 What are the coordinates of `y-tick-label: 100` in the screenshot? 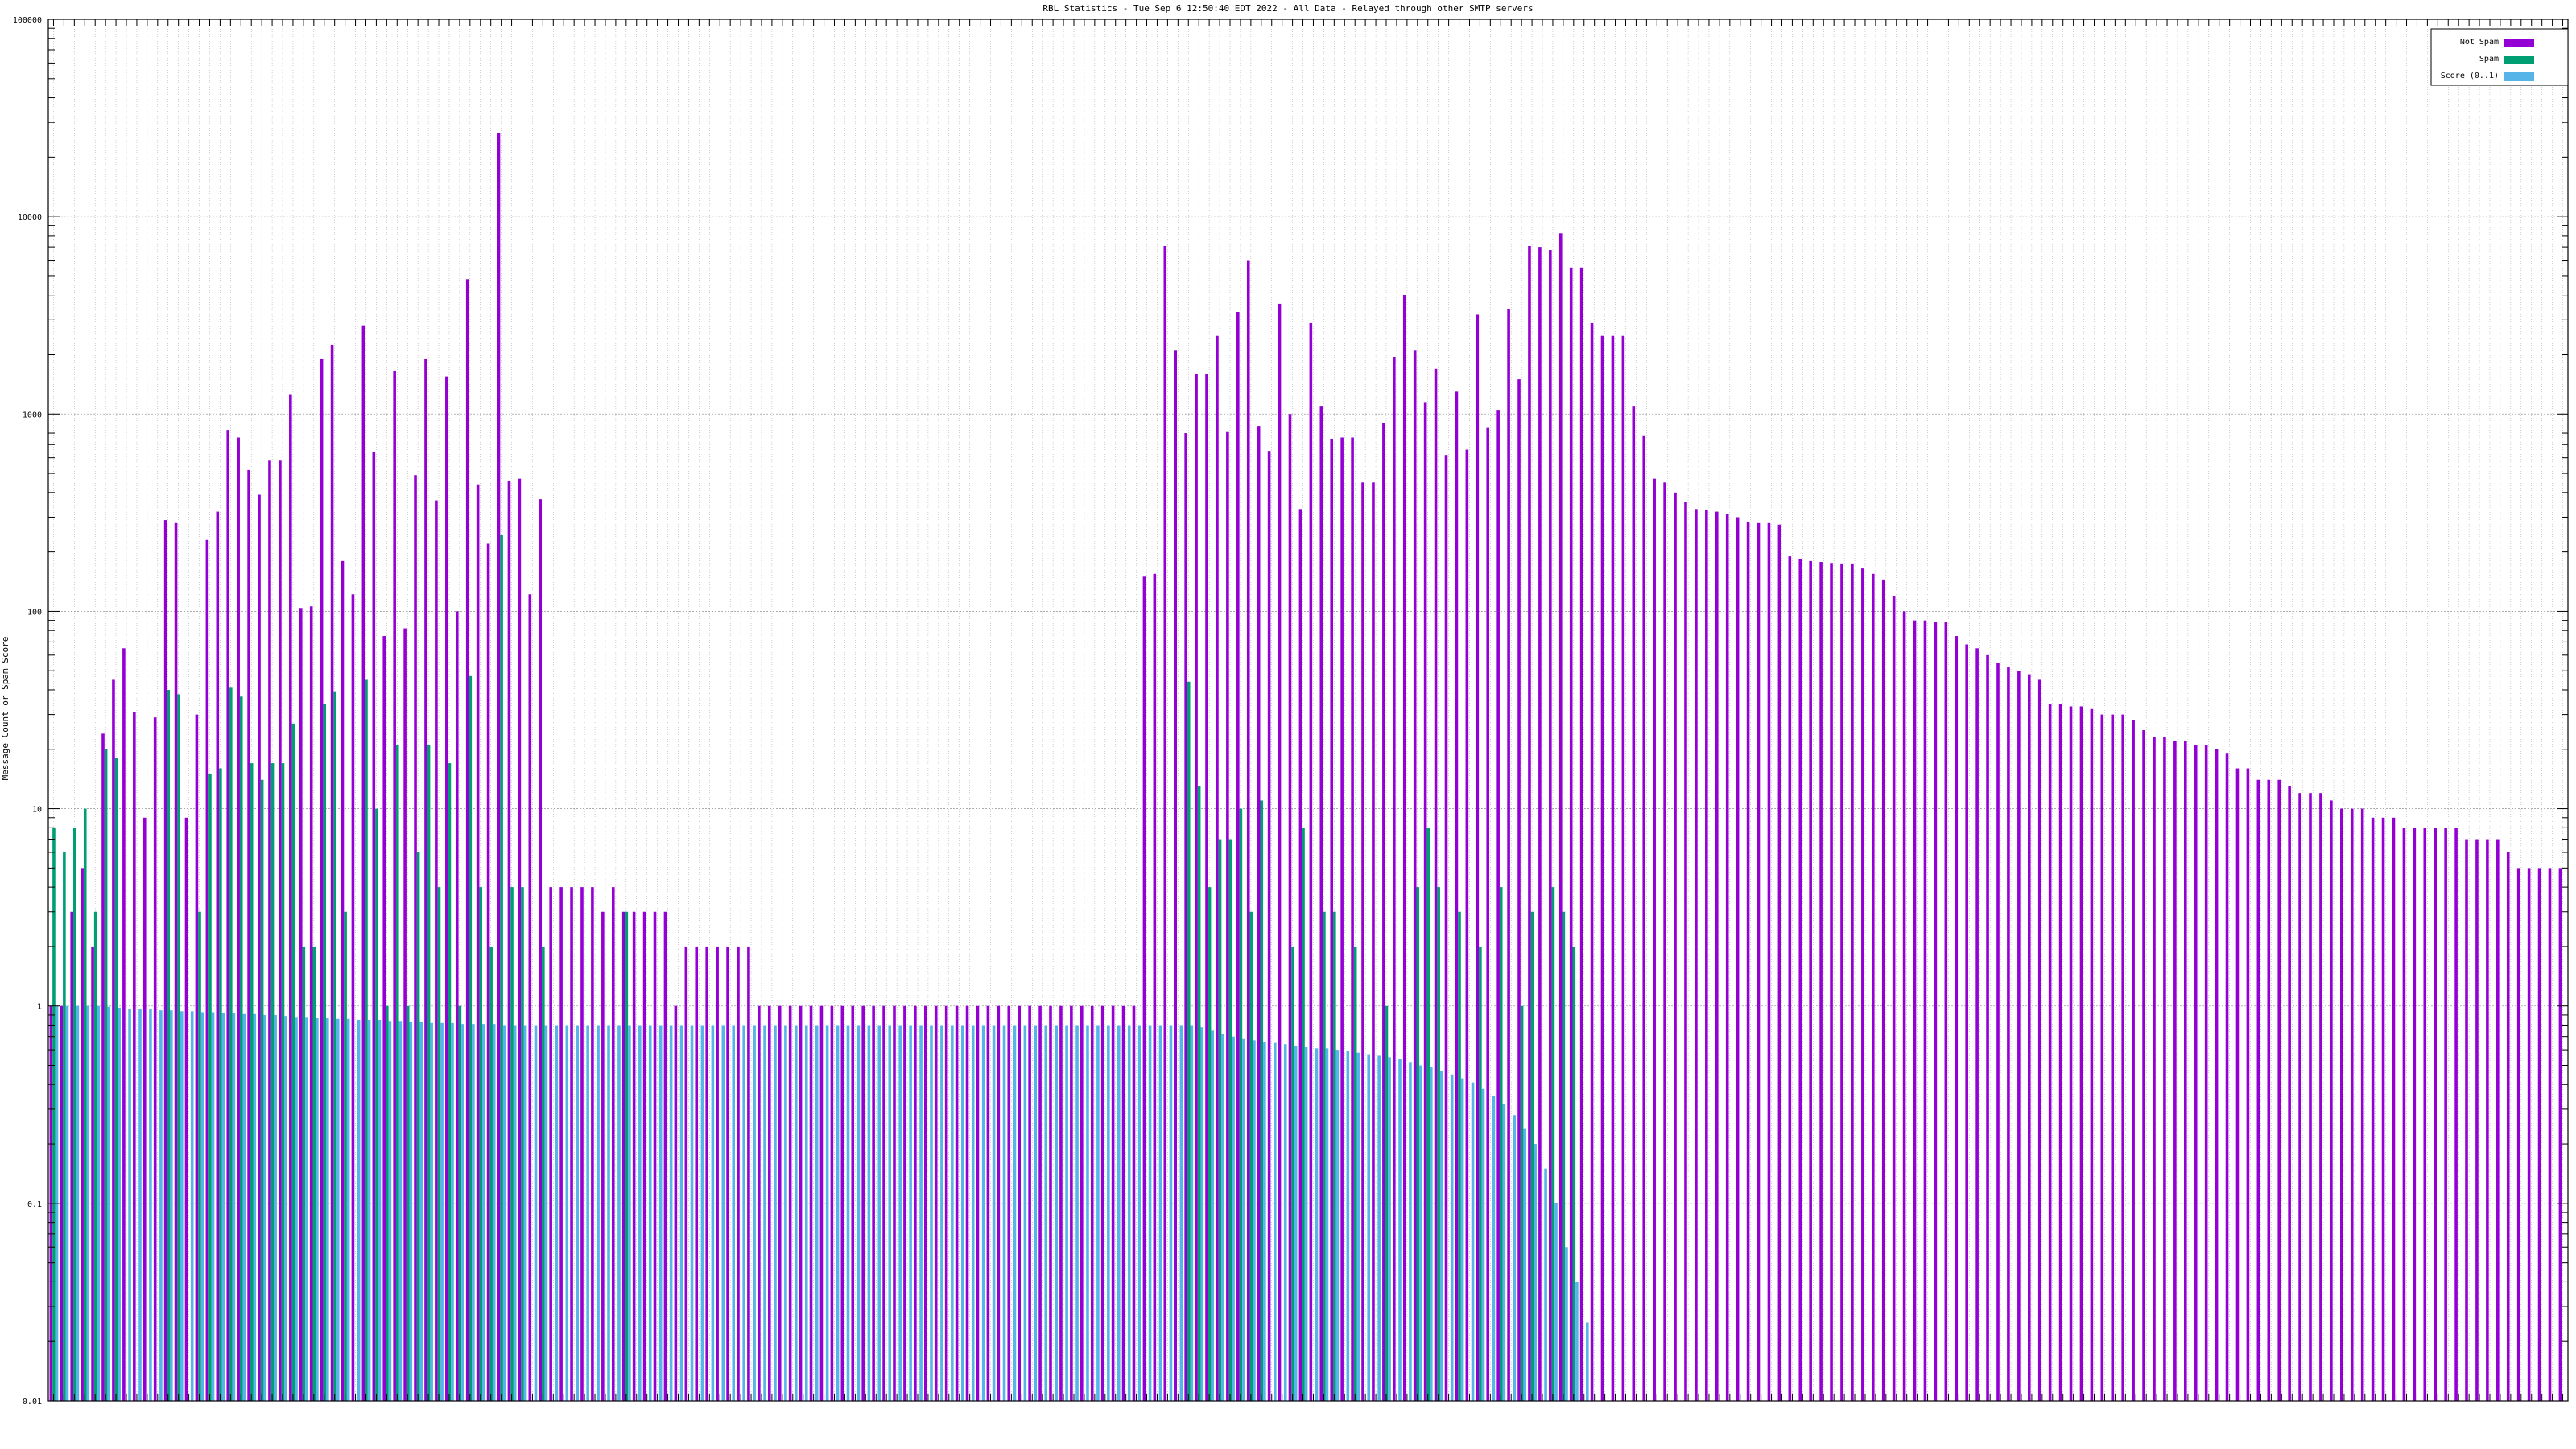 It's located at (34, 612).